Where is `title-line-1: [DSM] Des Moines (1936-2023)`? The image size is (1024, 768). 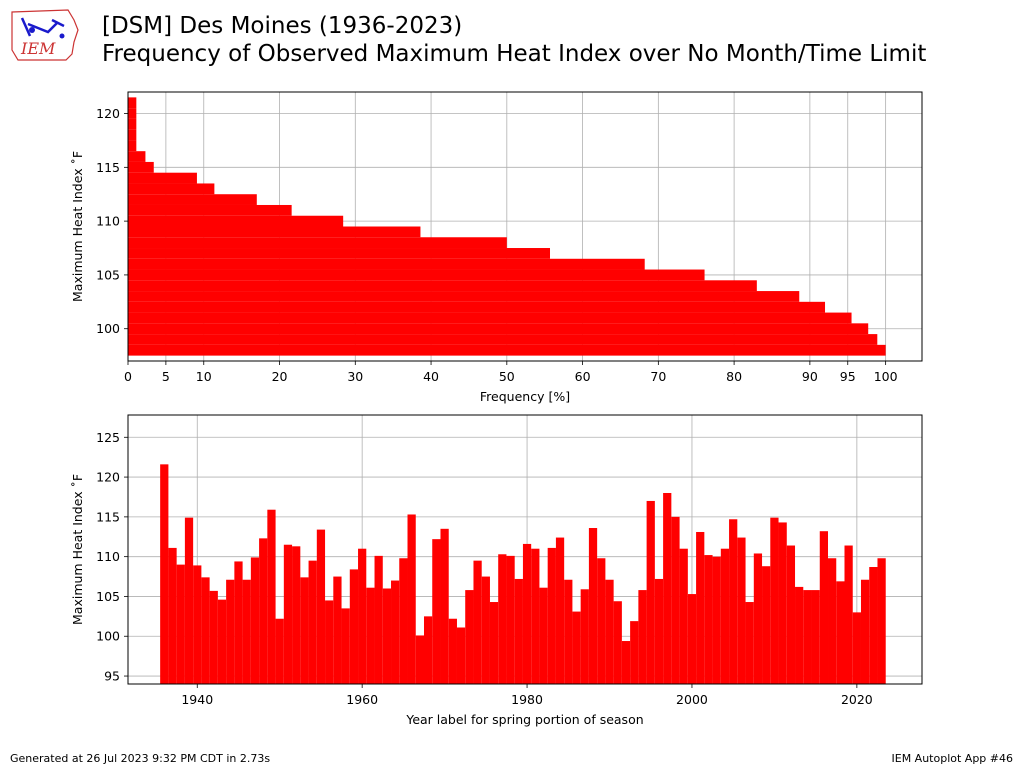 title-line-1: [DSM] Des Moines (1936-2023) is located at coordinates (282, 26).